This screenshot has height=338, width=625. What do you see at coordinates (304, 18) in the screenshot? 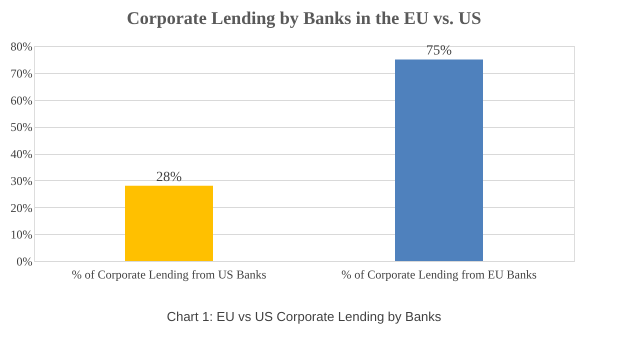
I see `chart-title: Corporate Lending by Banks in the EU vs. US` at bounding box center [304, 18].